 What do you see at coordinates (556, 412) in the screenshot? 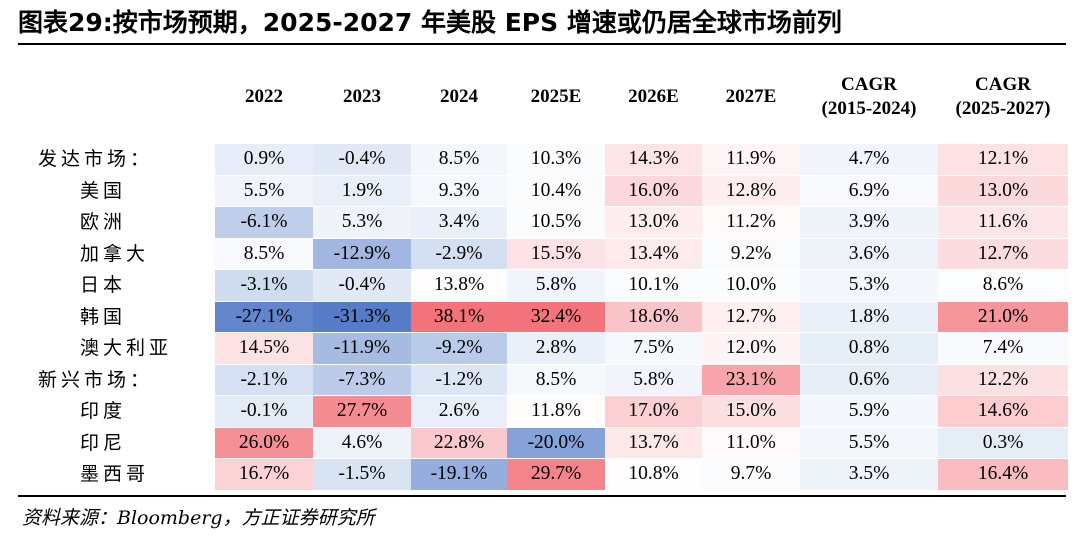
I see `table-cell: 11.8%` at bounding box center [556, 412].